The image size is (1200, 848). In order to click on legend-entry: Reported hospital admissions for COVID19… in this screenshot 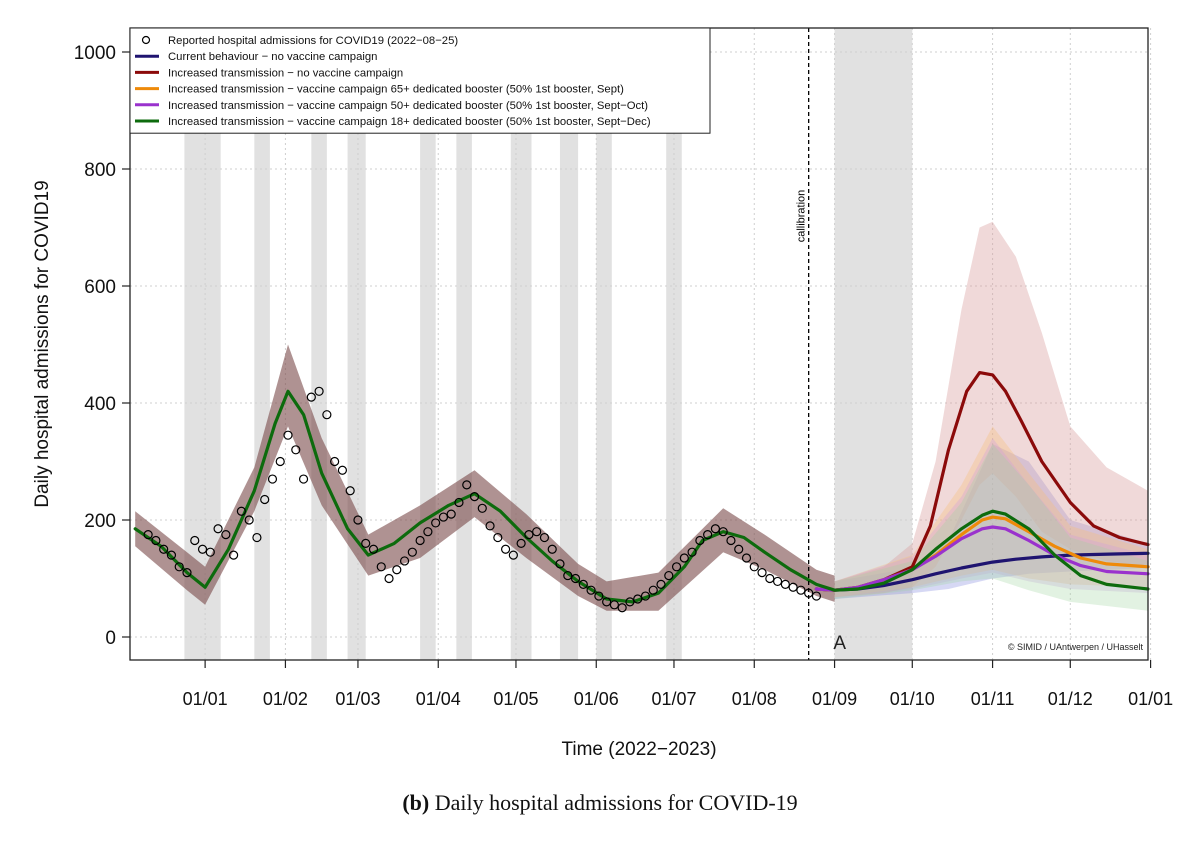, I will do `click(313, 41)`.